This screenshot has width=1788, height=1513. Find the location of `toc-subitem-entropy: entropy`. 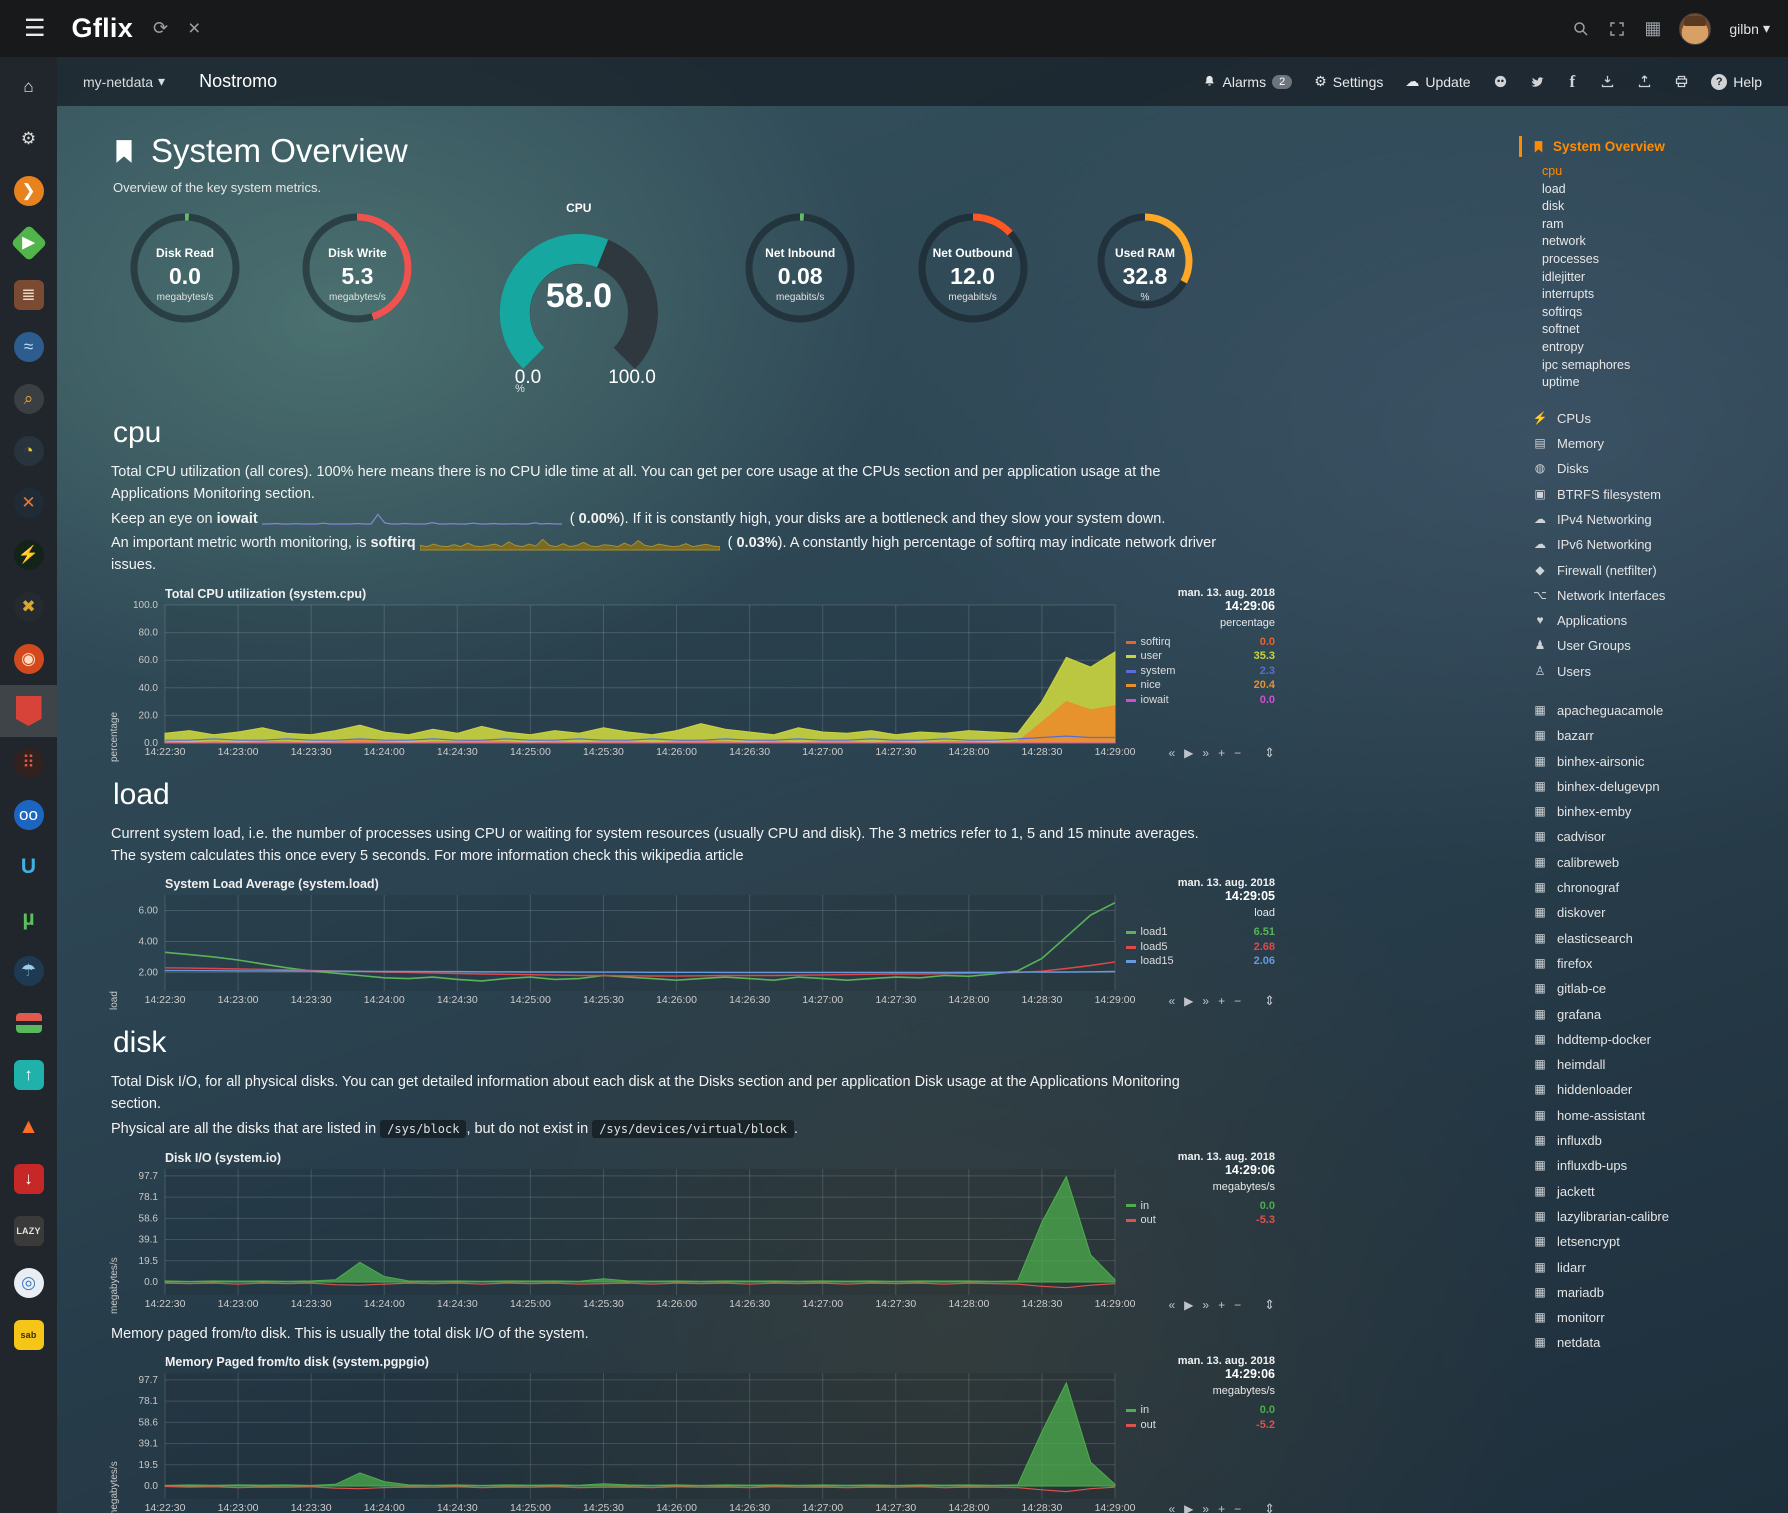

toc-subitem-entropy: entropy is located at coordinates (1563, 346).